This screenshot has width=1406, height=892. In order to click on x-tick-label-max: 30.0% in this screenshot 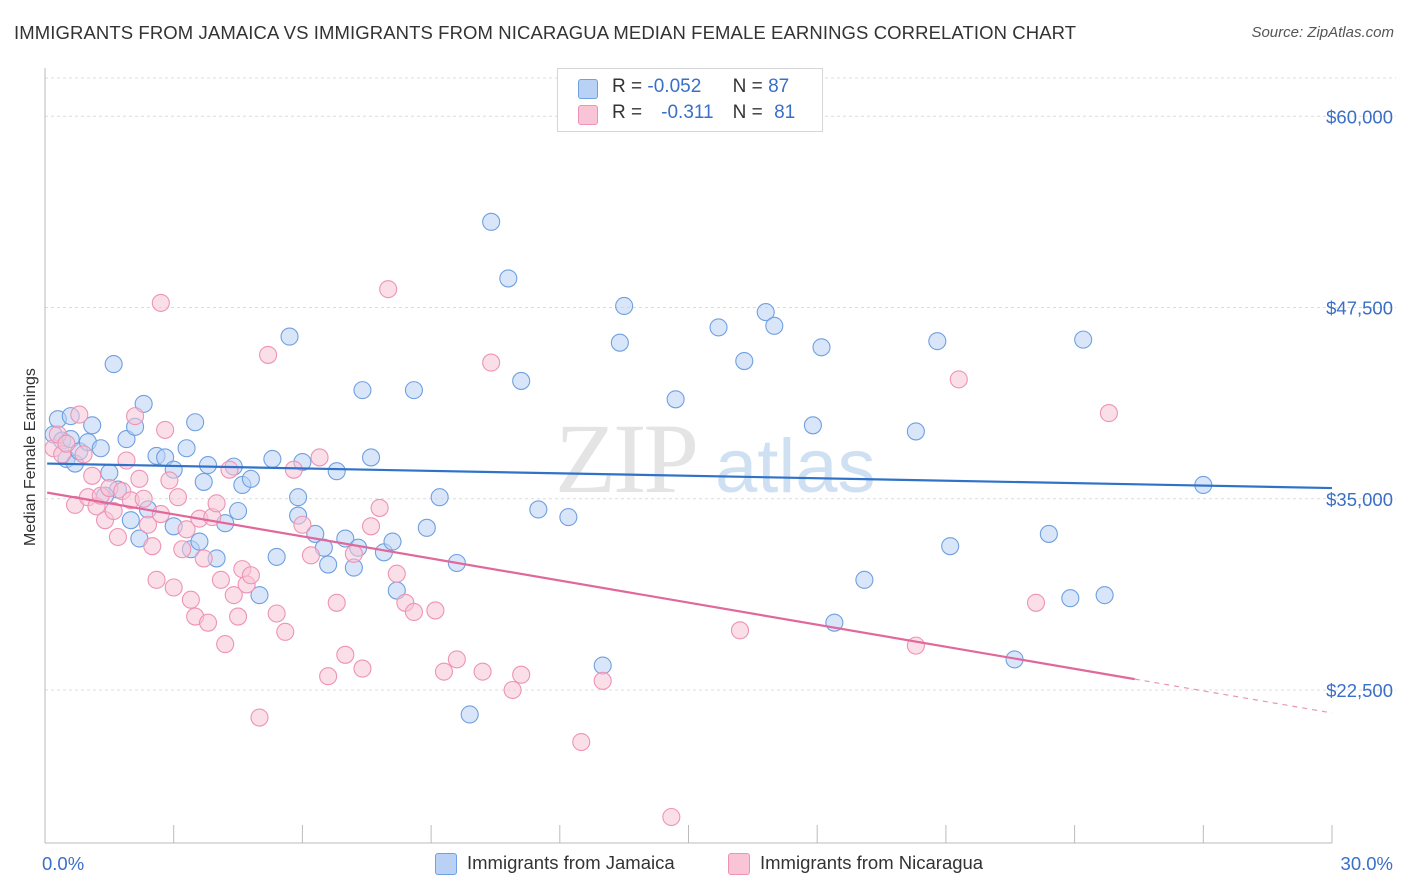, I will do `click(1367, 863)`.